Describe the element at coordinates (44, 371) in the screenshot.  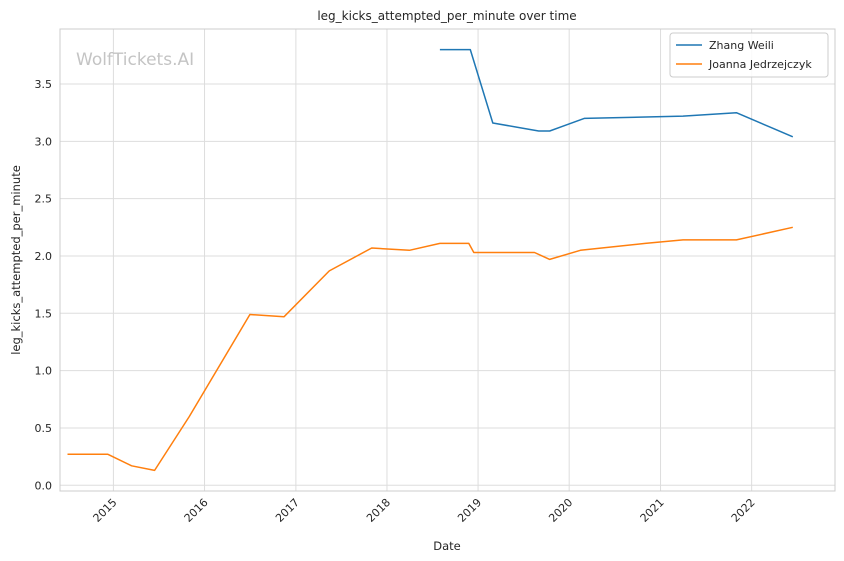
I see `y-tick-label: 1.0` at that location.